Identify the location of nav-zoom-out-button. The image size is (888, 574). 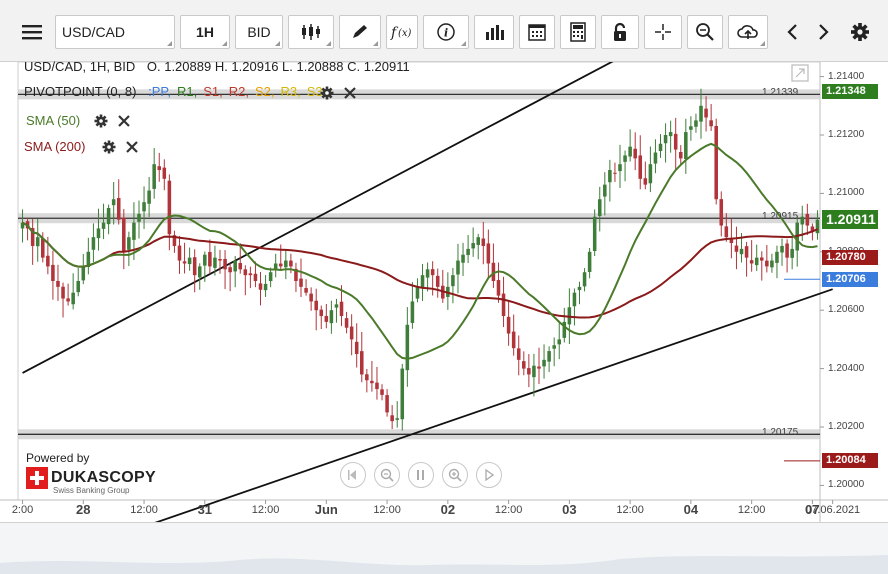
(387, 475).